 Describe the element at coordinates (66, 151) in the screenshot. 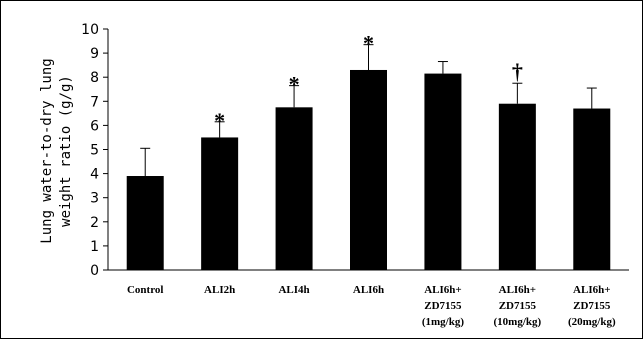

I see `y-axis-title-line-2: weight ratio (g/g)` at that location.